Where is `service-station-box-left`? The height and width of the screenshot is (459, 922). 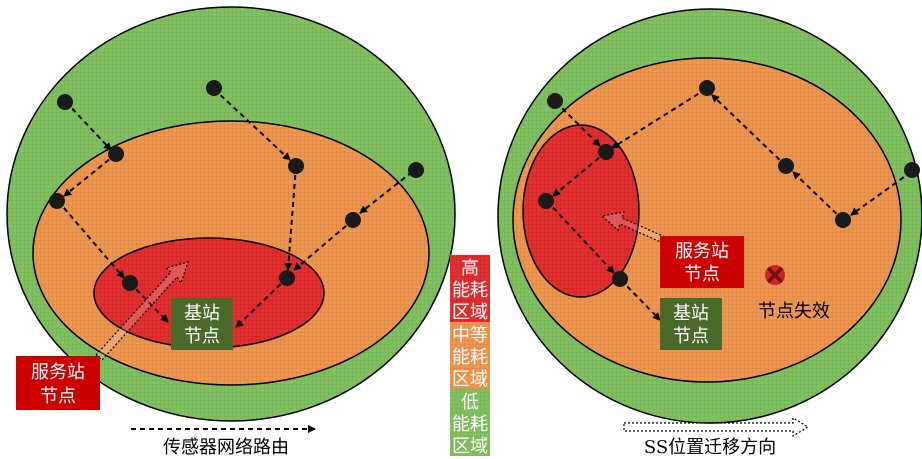
service-station-box-left is located at coordinates (58, 383).